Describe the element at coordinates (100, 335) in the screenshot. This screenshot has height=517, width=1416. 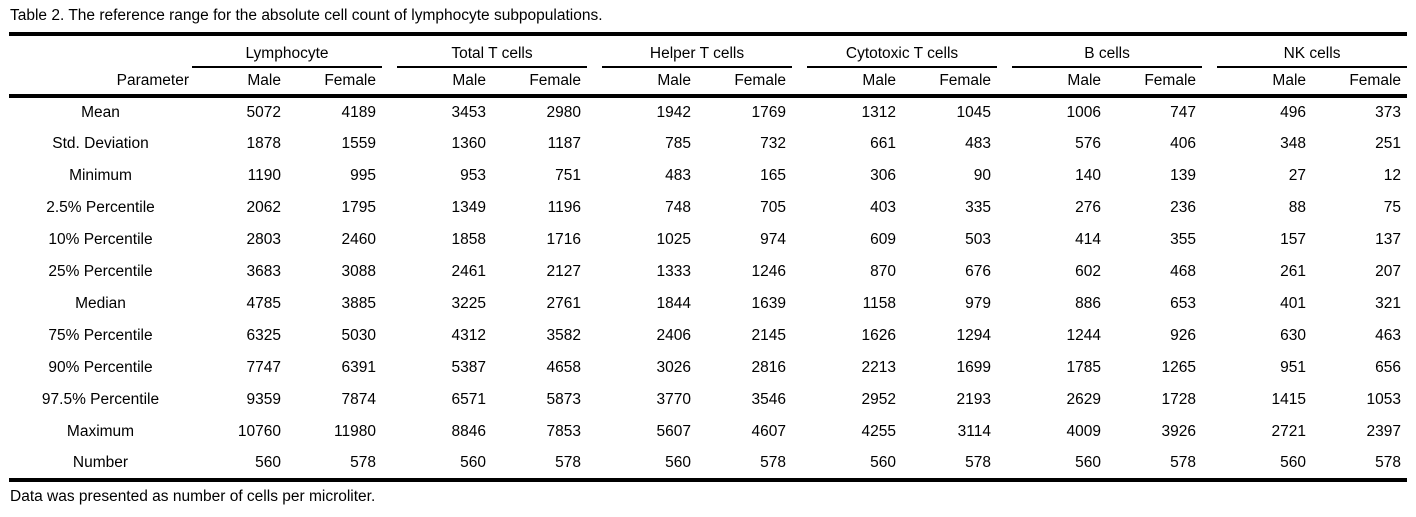
I see `row-label: 75% Percentile` at that location.